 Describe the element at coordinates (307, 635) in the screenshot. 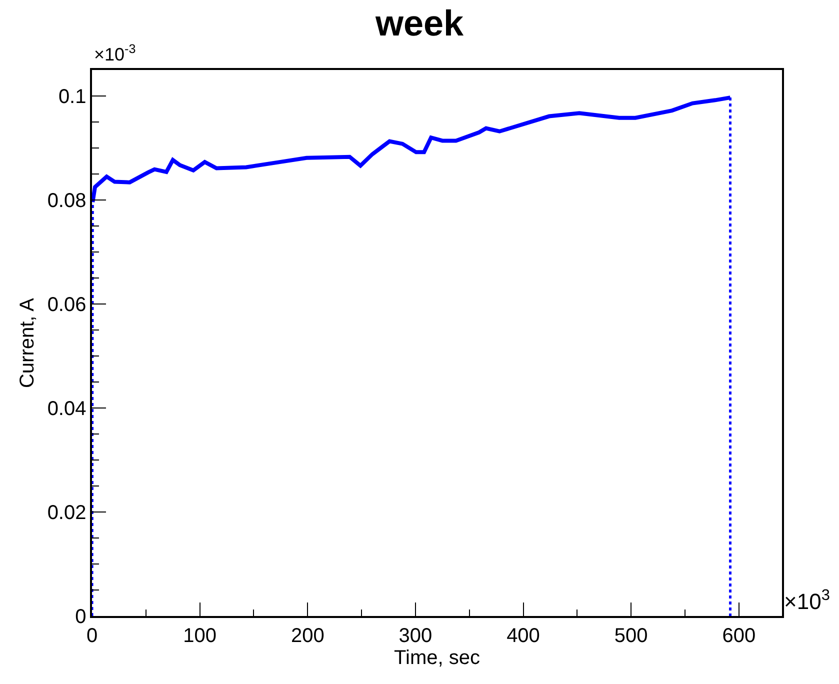

I see `x-tick-label: 200` at that location.